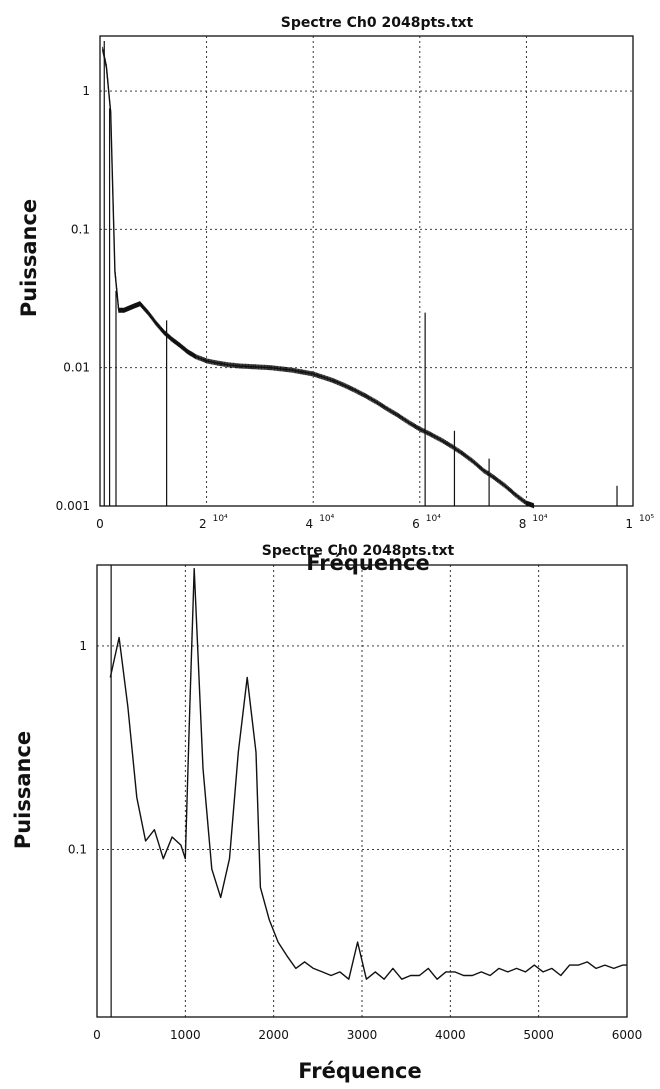 This screenshot has width=660, height=1089. What do you see at coordinates (73, 506) in the screenshot?
I see `y-tick-label: 0.001` at bounding box center [73, 506].